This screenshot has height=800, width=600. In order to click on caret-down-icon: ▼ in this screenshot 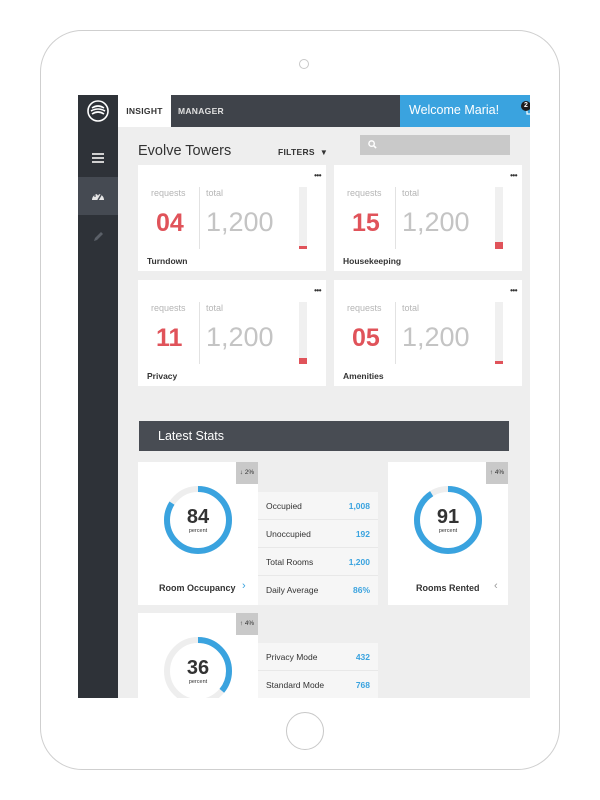, I will do `click(324, 152)`.